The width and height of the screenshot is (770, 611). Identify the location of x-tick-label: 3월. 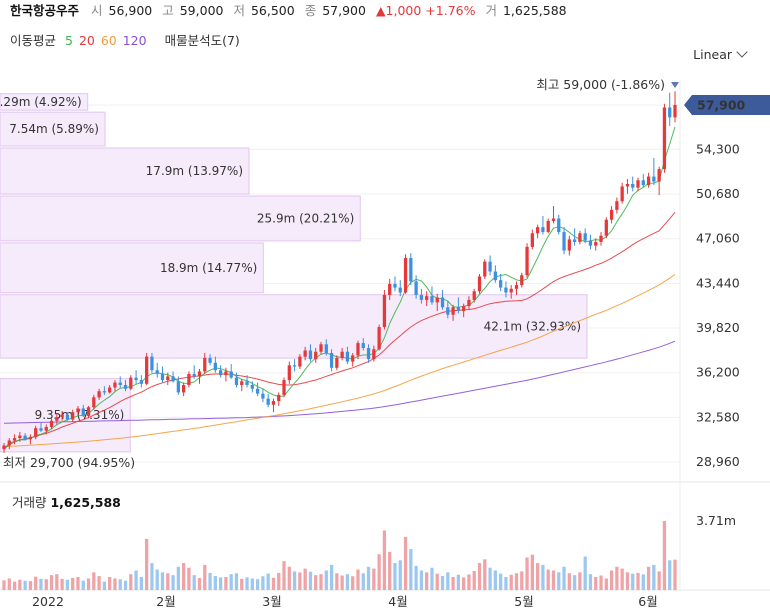
(271, 601).